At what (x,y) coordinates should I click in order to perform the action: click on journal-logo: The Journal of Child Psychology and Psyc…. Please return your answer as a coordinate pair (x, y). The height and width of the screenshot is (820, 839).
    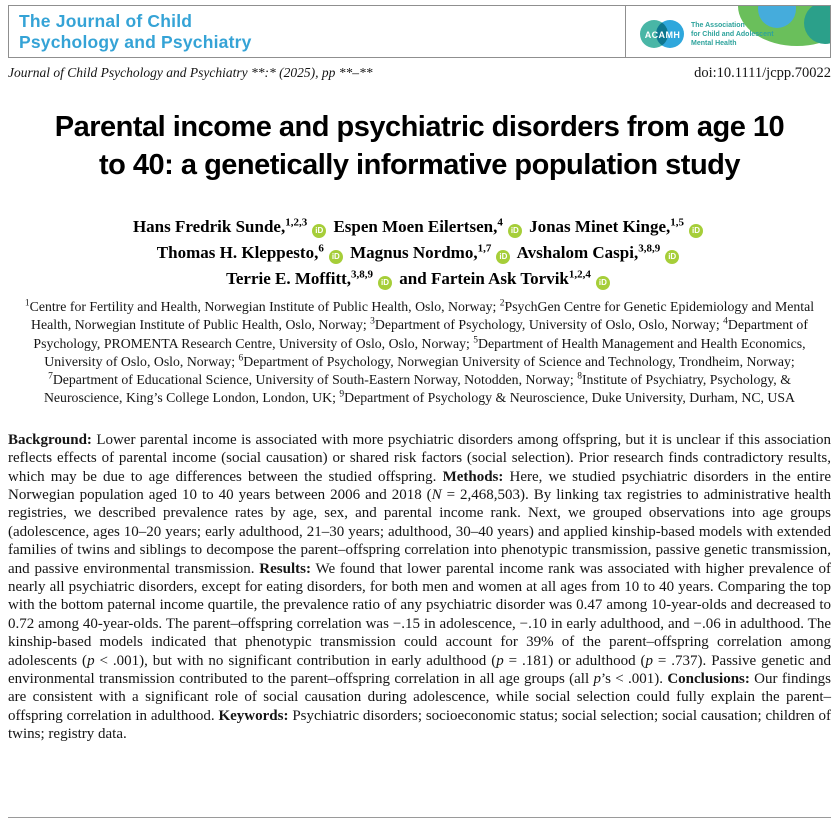
    Looking at the image, I should click on (135, 32).